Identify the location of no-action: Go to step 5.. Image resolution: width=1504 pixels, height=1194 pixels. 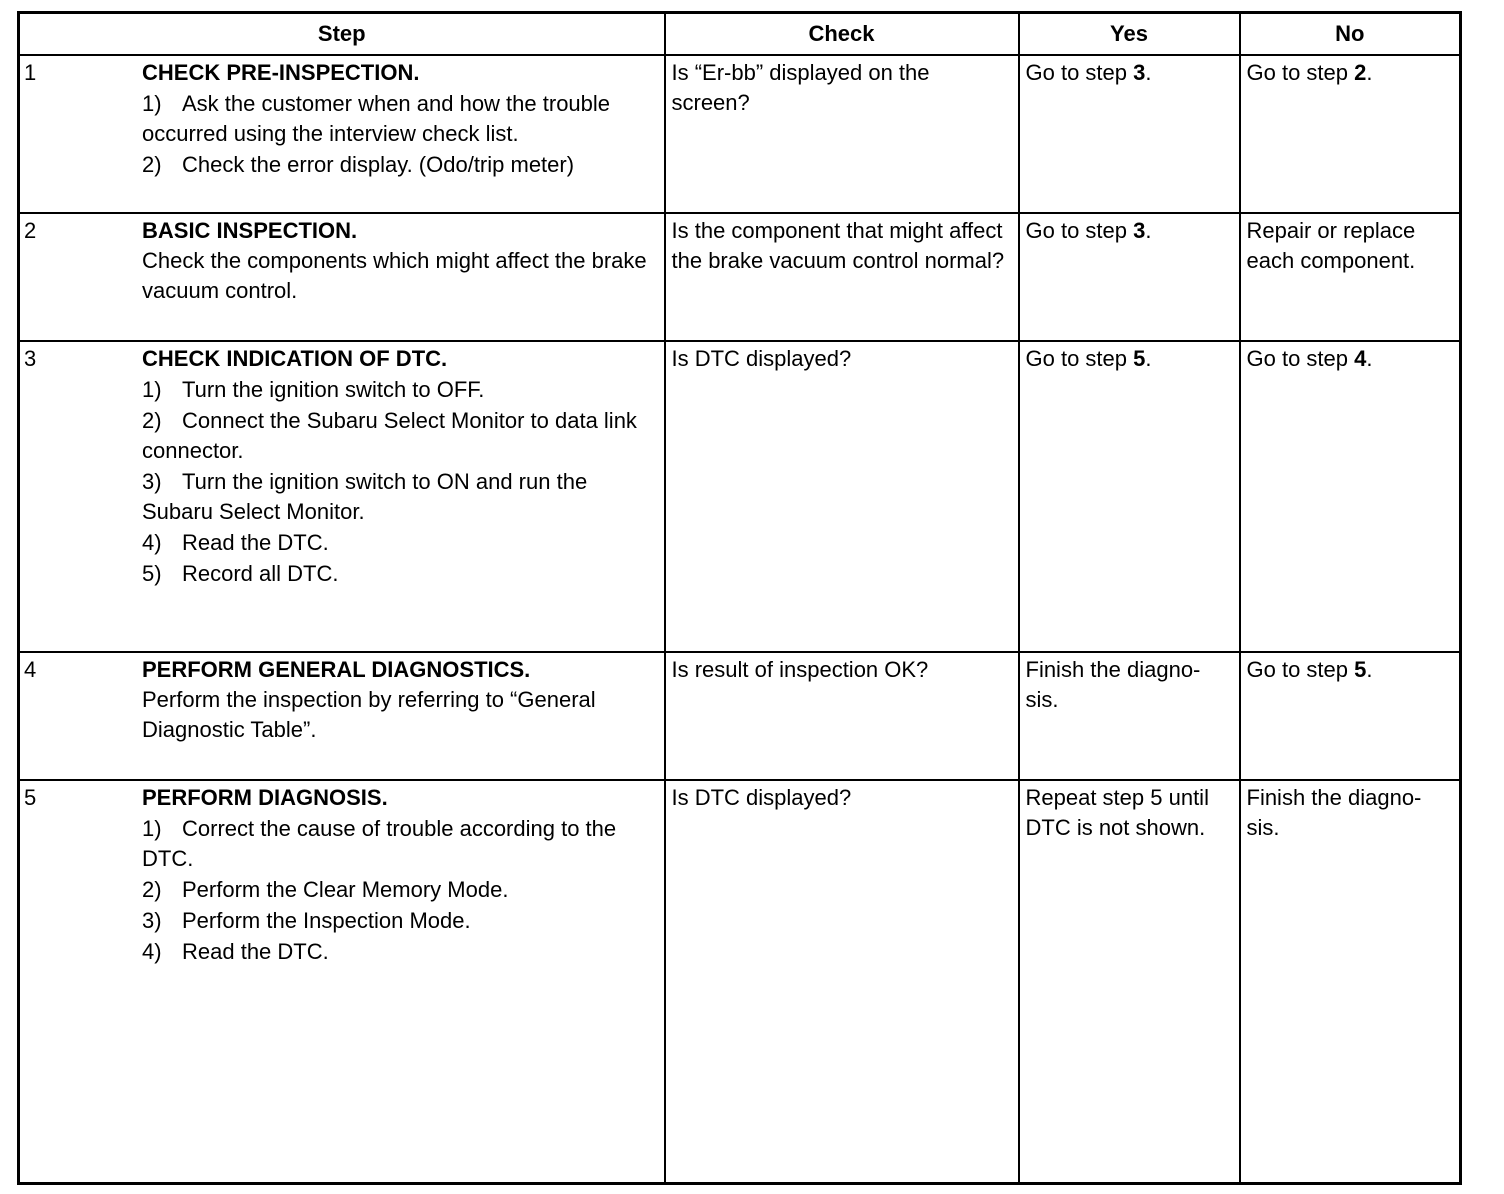
(1350, 669).